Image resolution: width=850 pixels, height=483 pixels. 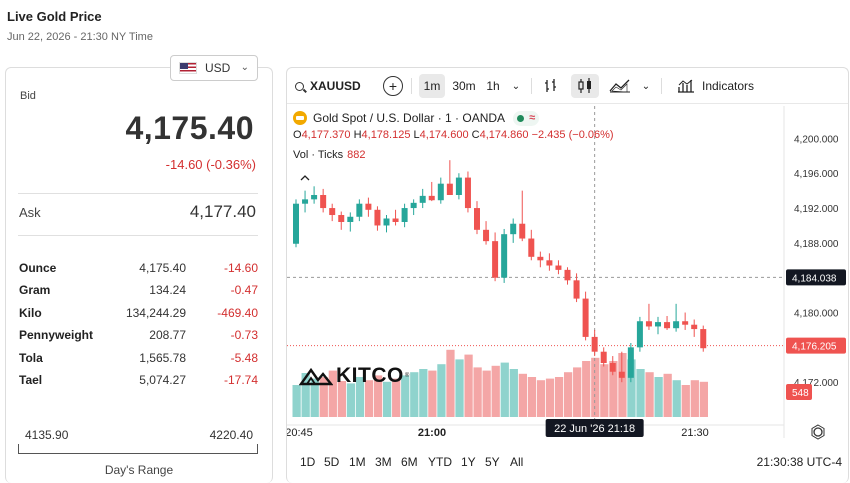 What do you see at coordinates (716, 86) in the screenshot?
I see `indicators-button: Indicators` at bounding box center [716, 86].